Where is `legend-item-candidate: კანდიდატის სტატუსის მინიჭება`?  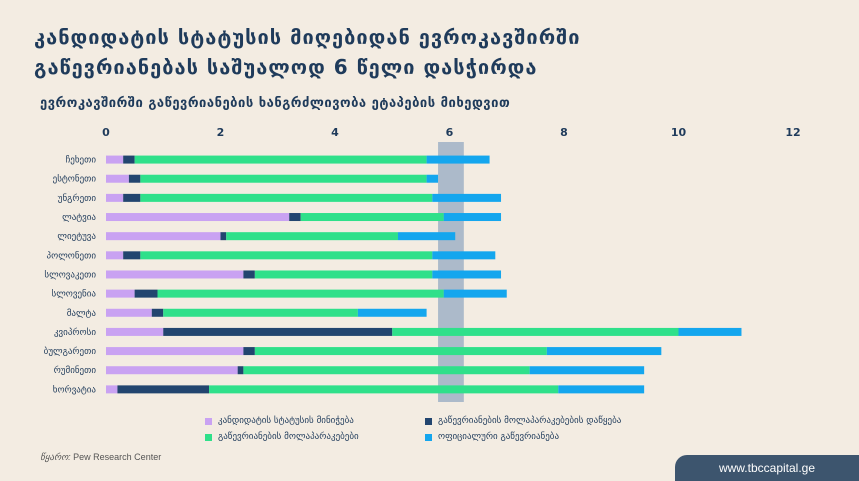
legend-item-candidate: კანდიდატის სტატუსის მინიჭება is located at coordinates (315, 421).